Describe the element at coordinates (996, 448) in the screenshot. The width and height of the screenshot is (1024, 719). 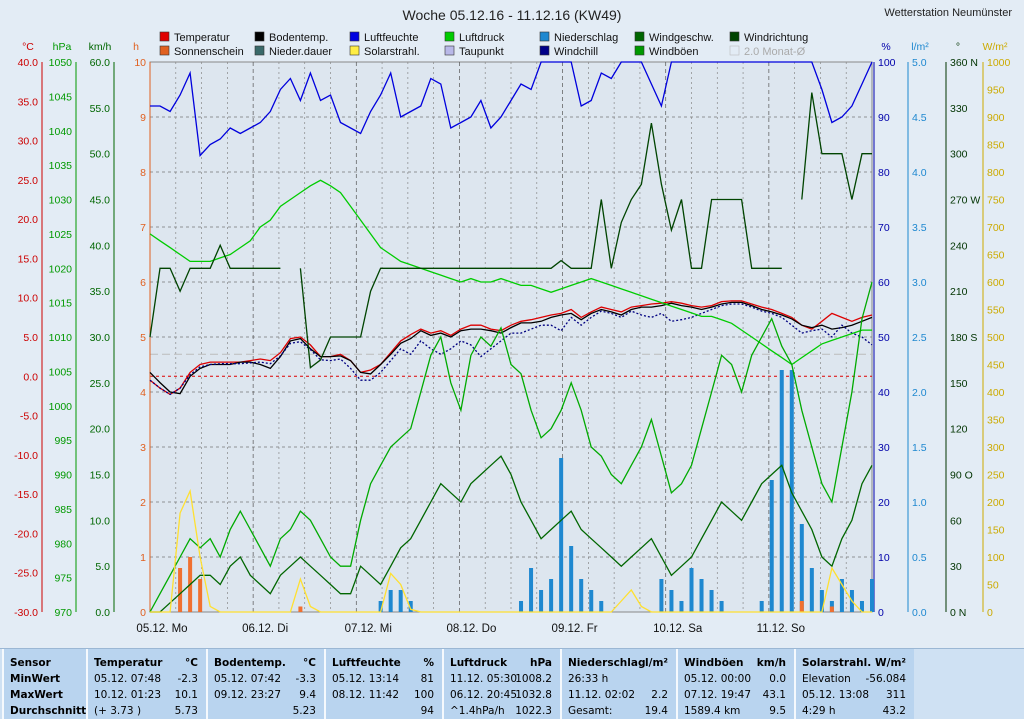
I see `axis-tick-label: 300` at that location.